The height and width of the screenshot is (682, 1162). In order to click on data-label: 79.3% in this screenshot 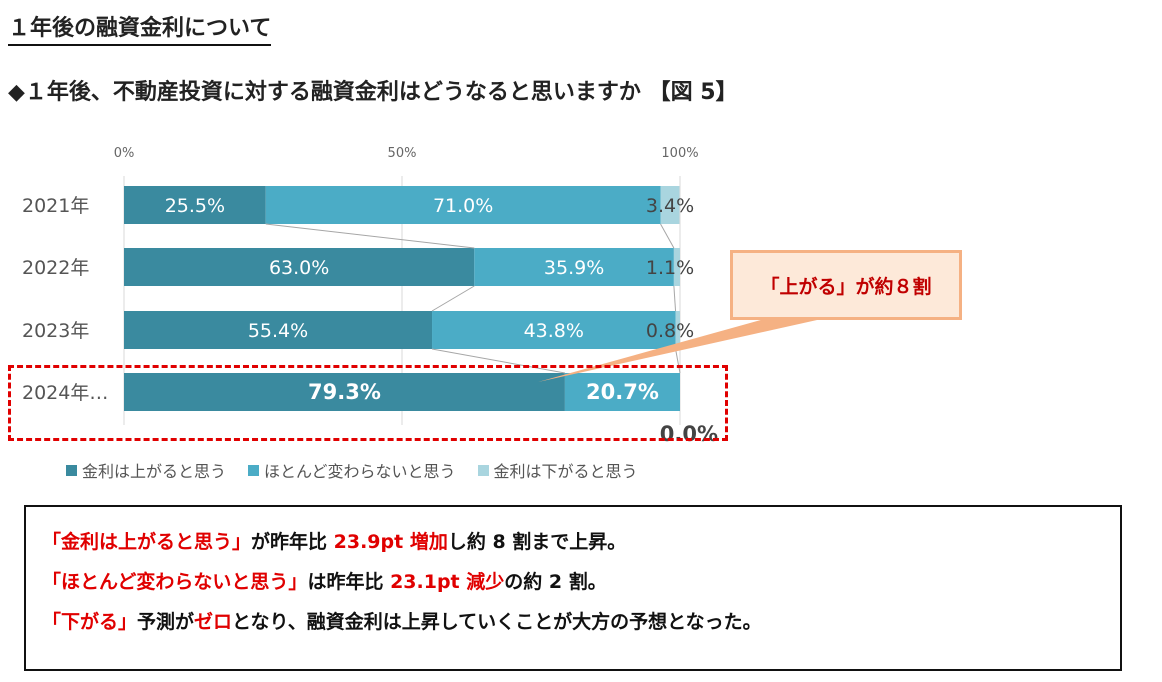, I will do `click(344, 392)`.